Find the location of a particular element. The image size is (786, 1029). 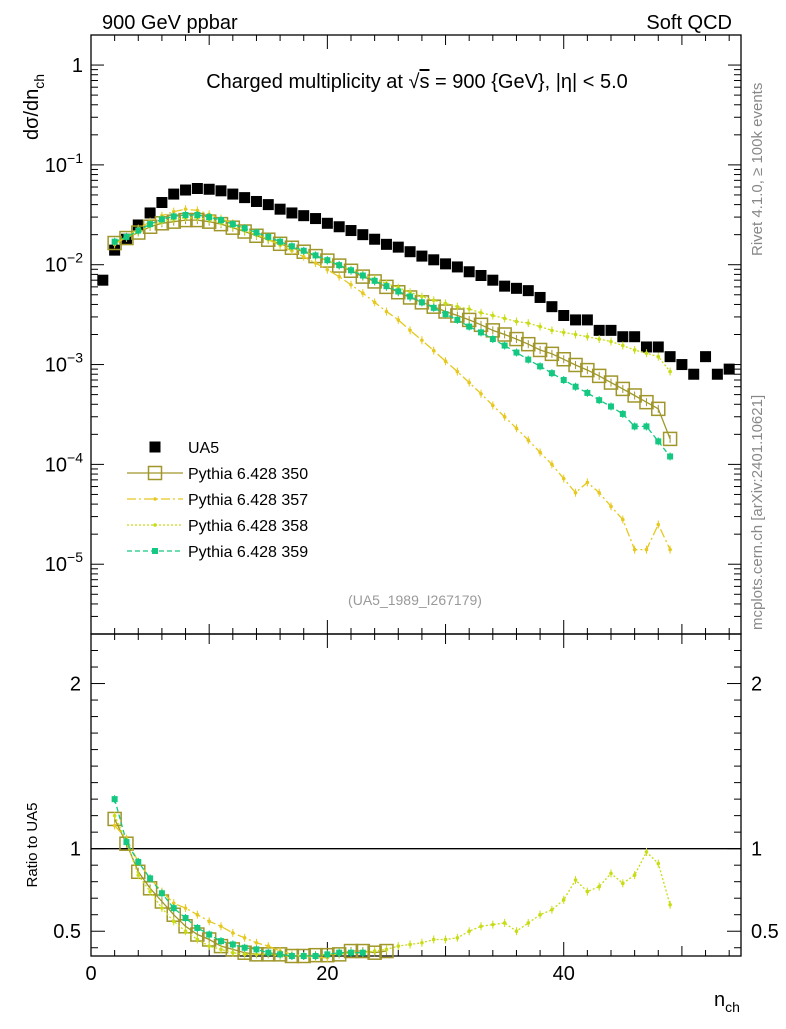

ratio-y-tick-label-right: 1 is located at coordinates (756, 850).